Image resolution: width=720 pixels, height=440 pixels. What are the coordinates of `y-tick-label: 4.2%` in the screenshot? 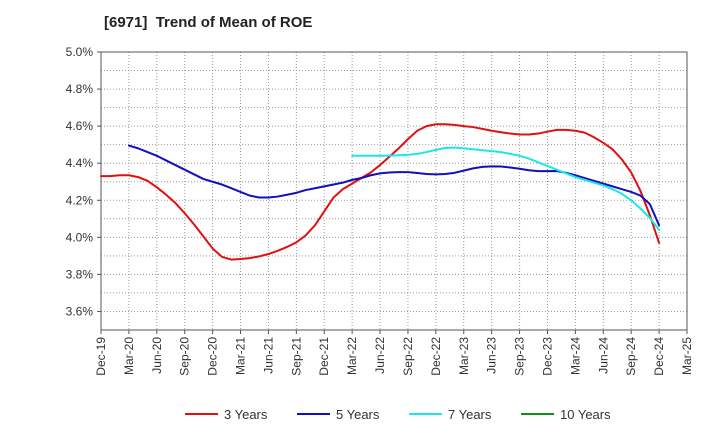 It's located at (80, 200).